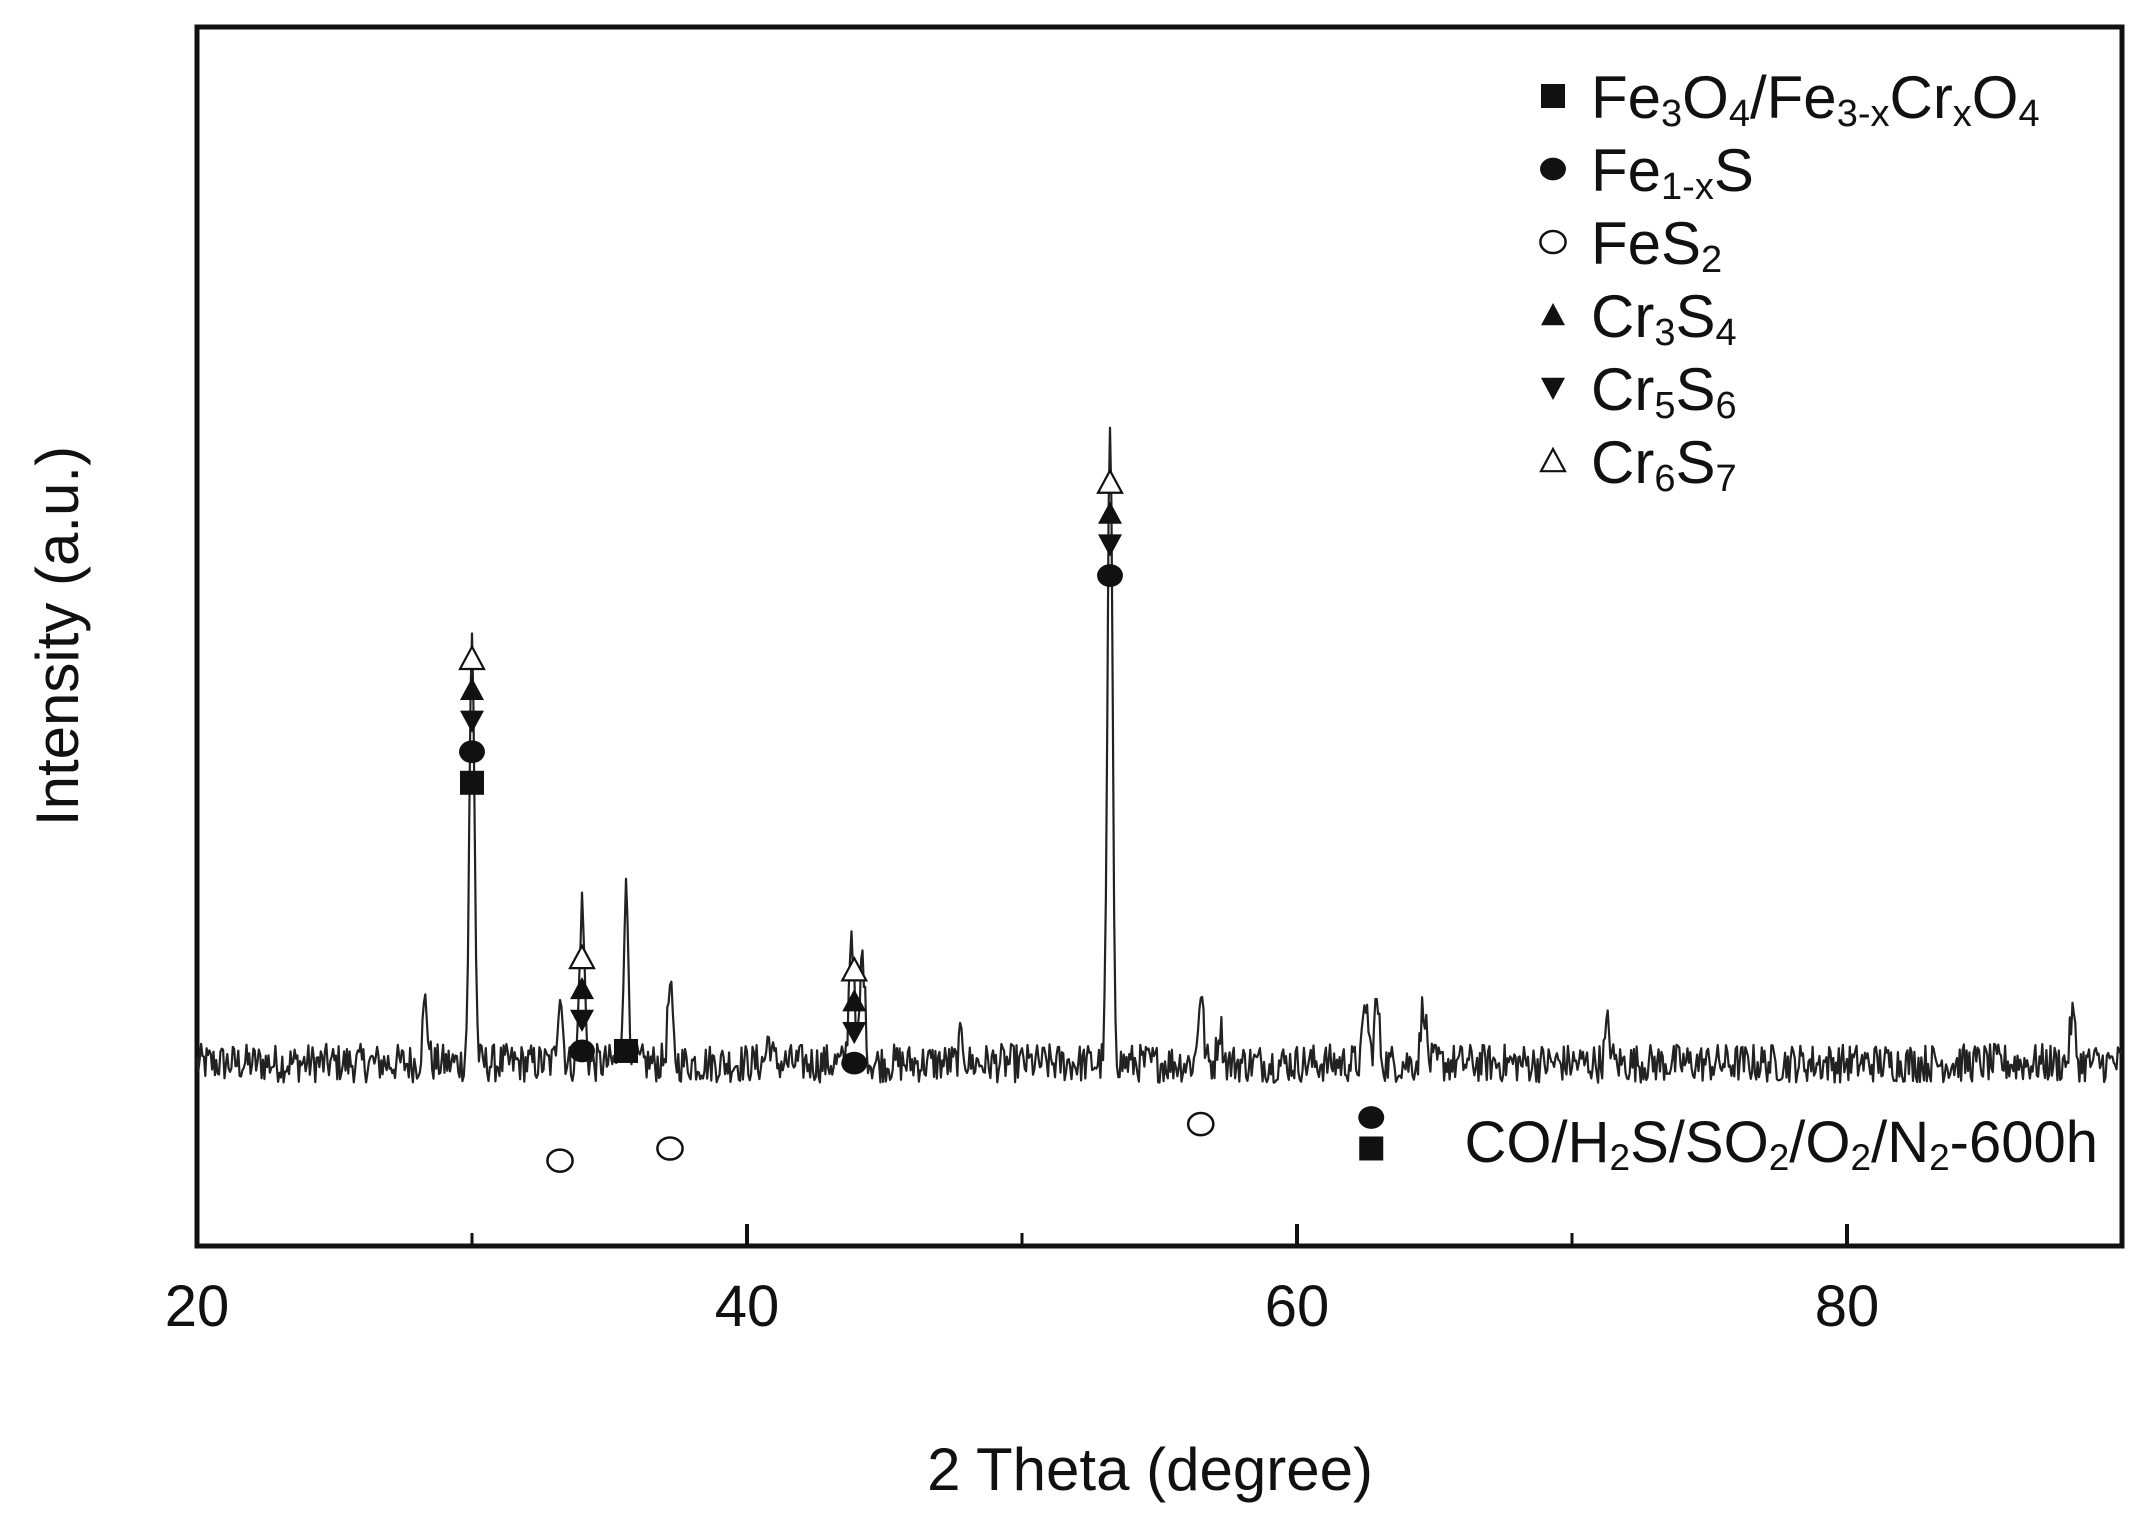 The height and width of the screenshot is (1528, 2135). Describe the element at coordinates (1672, 172) in the screenshot. I see `legend-label: Fe1-xS` at that location.